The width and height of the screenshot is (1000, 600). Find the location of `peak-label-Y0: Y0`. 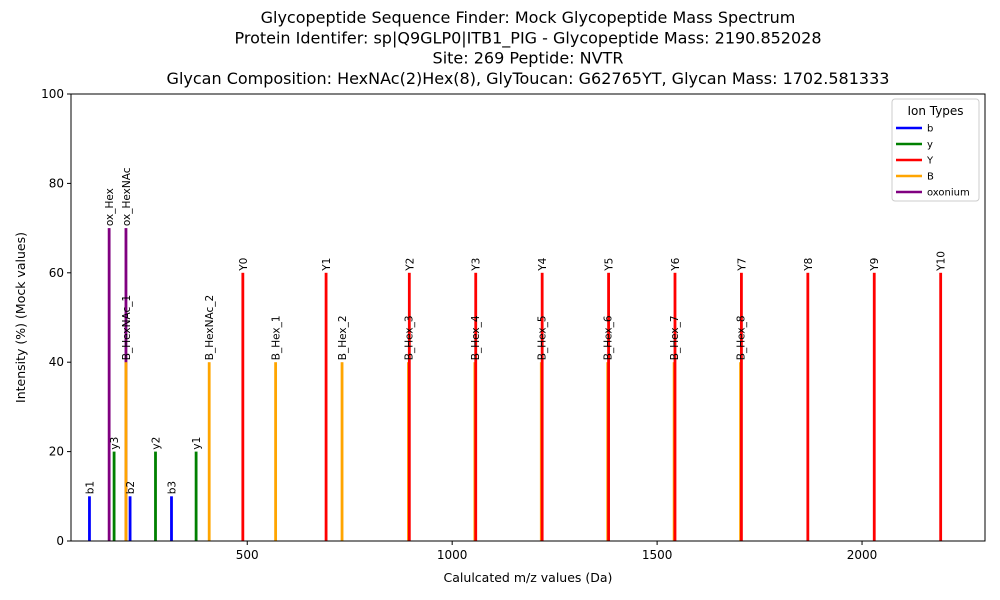

peak-label-Y0: Y0 is located at coordinates (244, 265).